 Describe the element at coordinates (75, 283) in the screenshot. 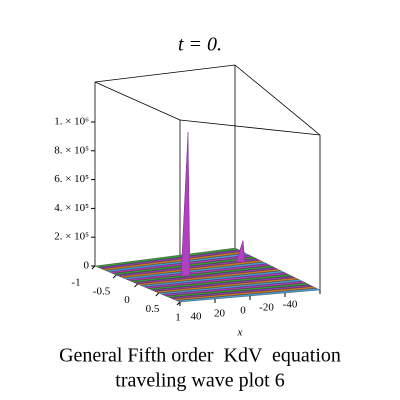

I see `y-tick-label: -1` at that location.